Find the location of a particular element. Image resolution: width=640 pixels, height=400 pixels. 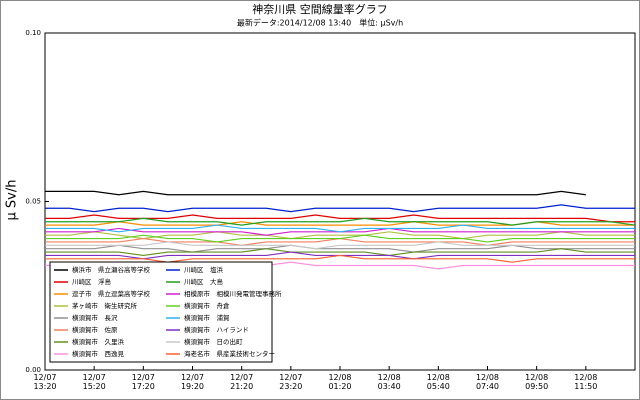

legend-label: 海老名市 県産業技術センター is located at coordinates (229, 353).